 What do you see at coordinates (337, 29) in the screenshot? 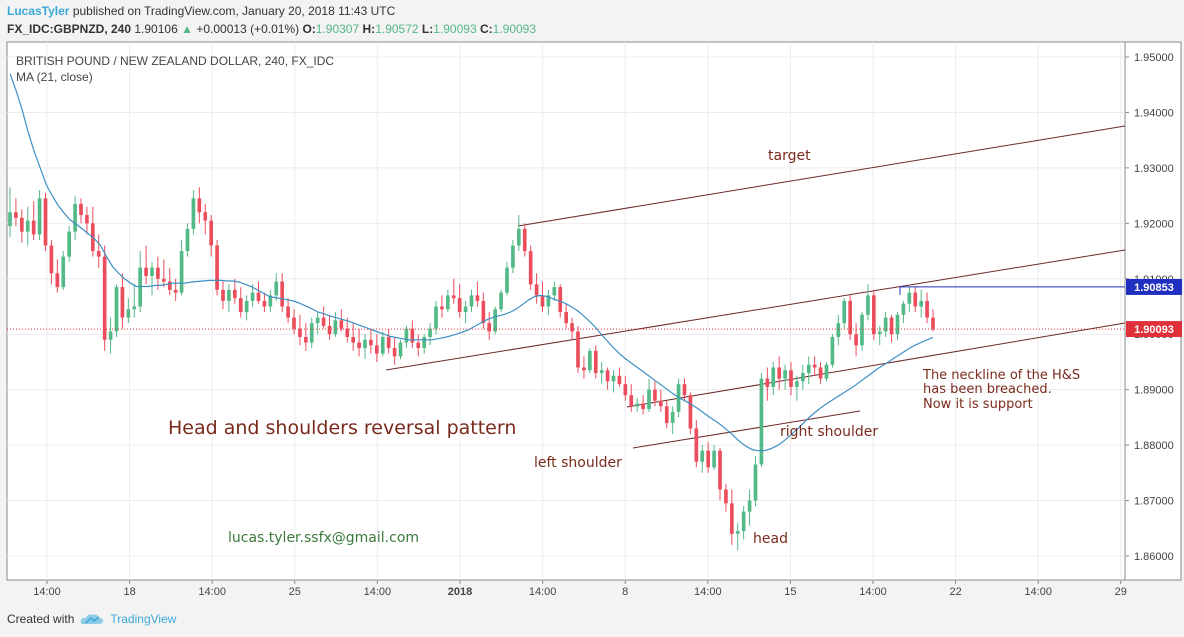
I see `open-value: 1.90307` at bounding box center [337, 29].